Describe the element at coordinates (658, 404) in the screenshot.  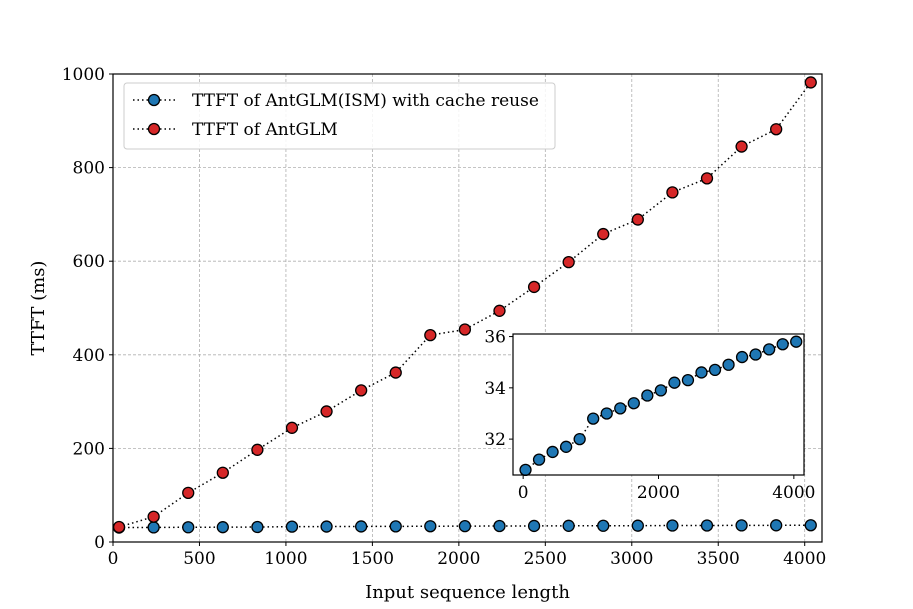
I see `inset-frame` at that location.